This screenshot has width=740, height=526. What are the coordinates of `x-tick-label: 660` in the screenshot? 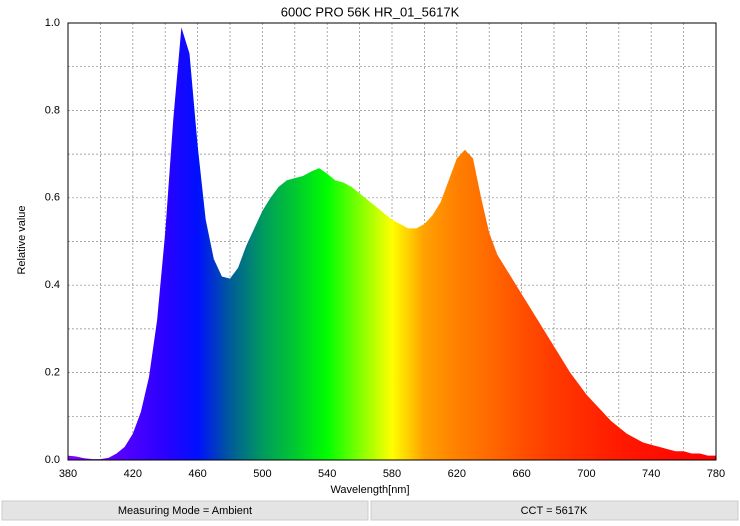 It's located at (521, 474).